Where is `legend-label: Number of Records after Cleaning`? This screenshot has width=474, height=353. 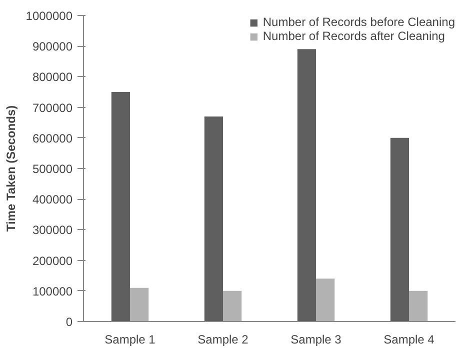
legend-label: Number of Records after Cleaning is located at coordinates (353, 36).